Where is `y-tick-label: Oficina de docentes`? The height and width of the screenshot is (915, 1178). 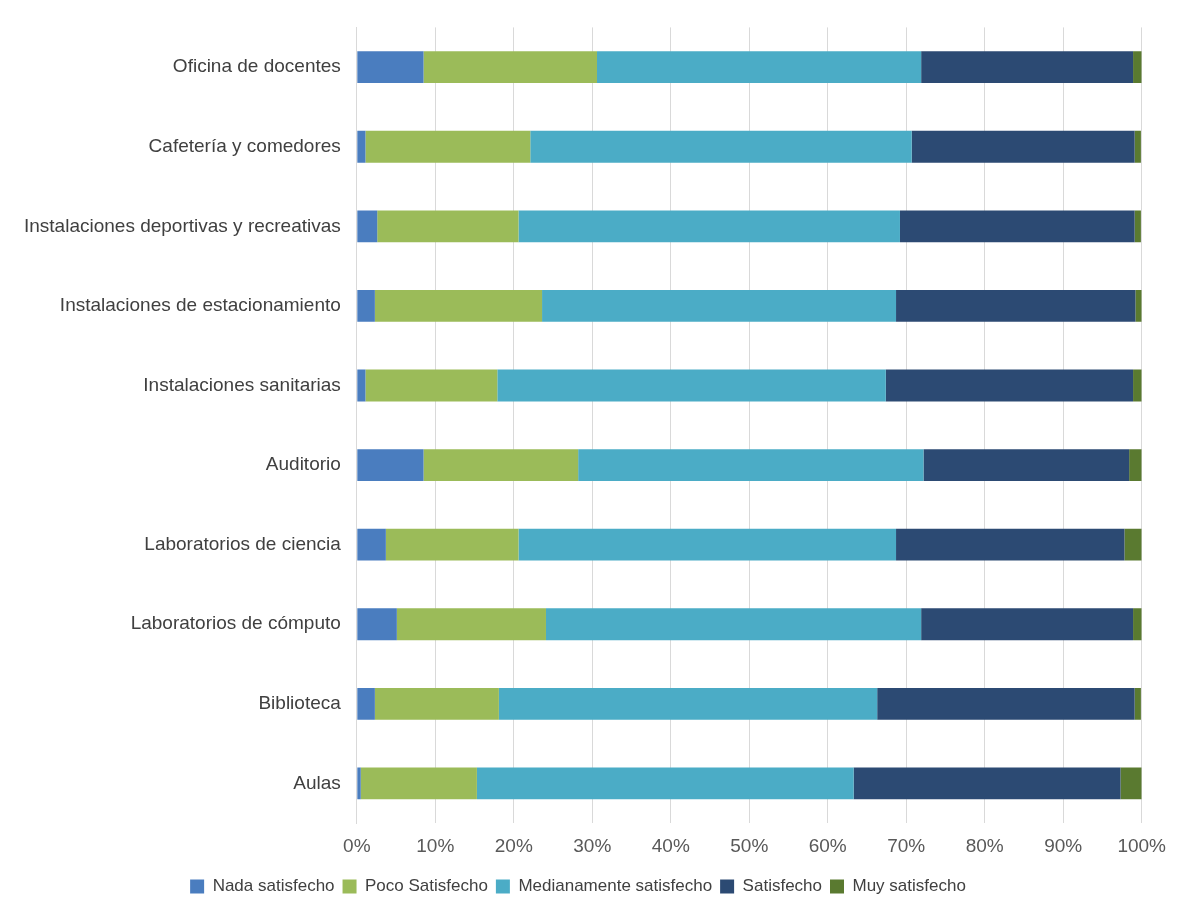 y-tick-label: Oficina de docentes is located at coordinates (256, 66).